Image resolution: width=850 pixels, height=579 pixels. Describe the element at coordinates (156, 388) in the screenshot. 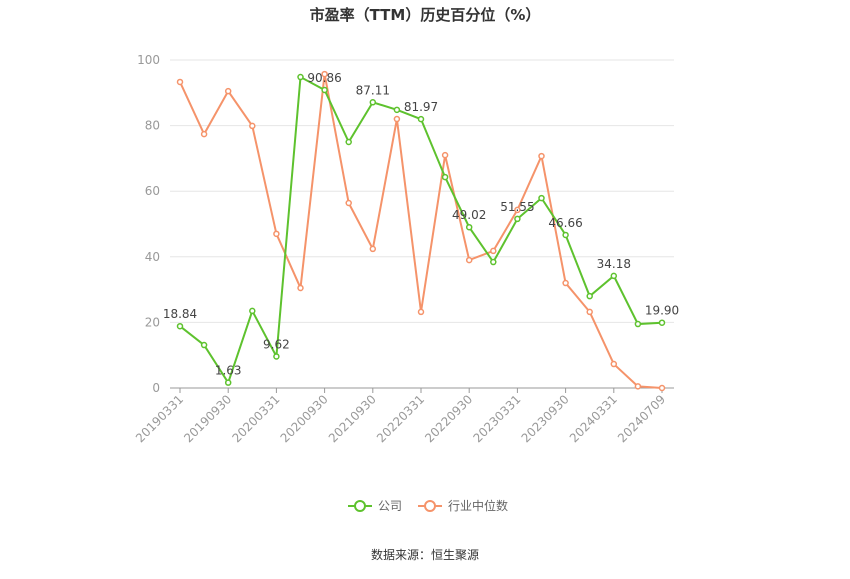

I see `y-tick-label: 0` at that location.